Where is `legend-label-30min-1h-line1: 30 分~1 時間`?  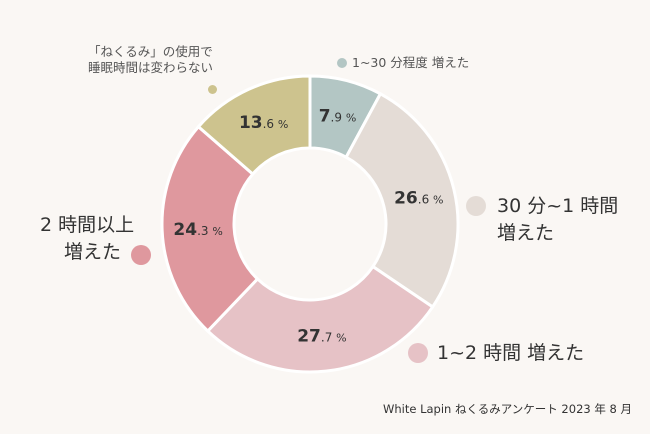
legend-label-30min-1h-line1: 30 分~1 時間 is located at coordinates (558, 206).